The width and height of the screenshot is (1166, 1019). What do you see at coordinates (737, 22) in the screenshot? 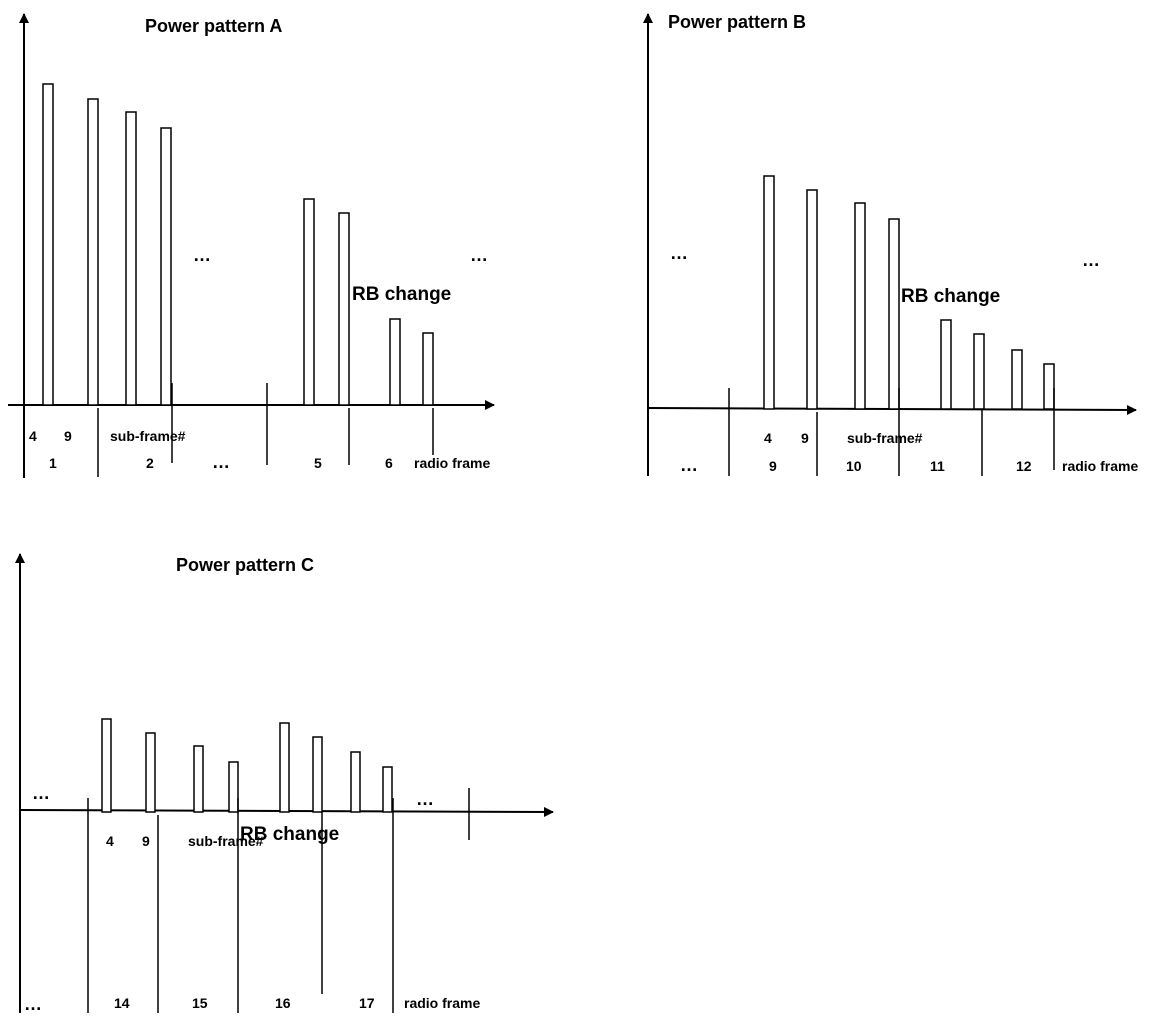
I see `panel-title: Power pattern B` at bounding box center [737, 22].